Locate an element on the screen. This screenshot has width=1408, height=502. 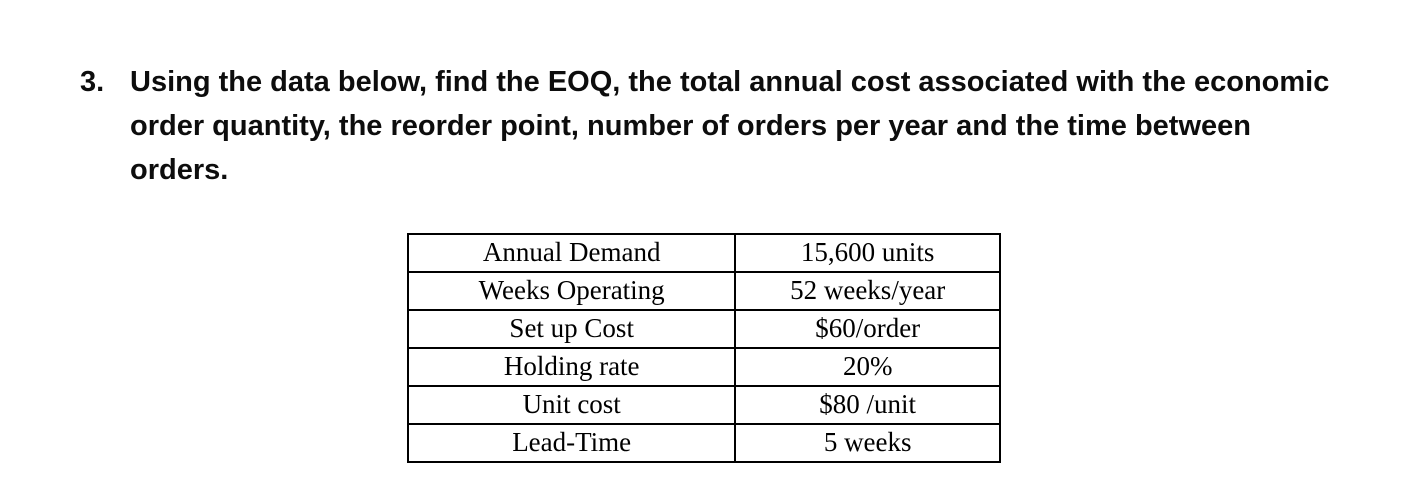
table-row: Unit cost $80 /unit is located at coordinates (703, 405).